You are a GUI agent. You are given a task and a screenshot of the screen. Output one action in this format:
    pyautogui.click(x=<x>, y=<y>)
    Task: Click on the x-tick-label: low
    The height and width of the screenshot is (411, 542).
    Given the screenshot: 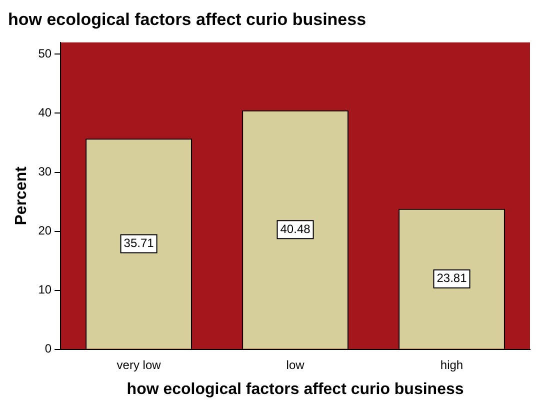 What is the action you would take?
    pyautogui.click(x=295, y=365)
    